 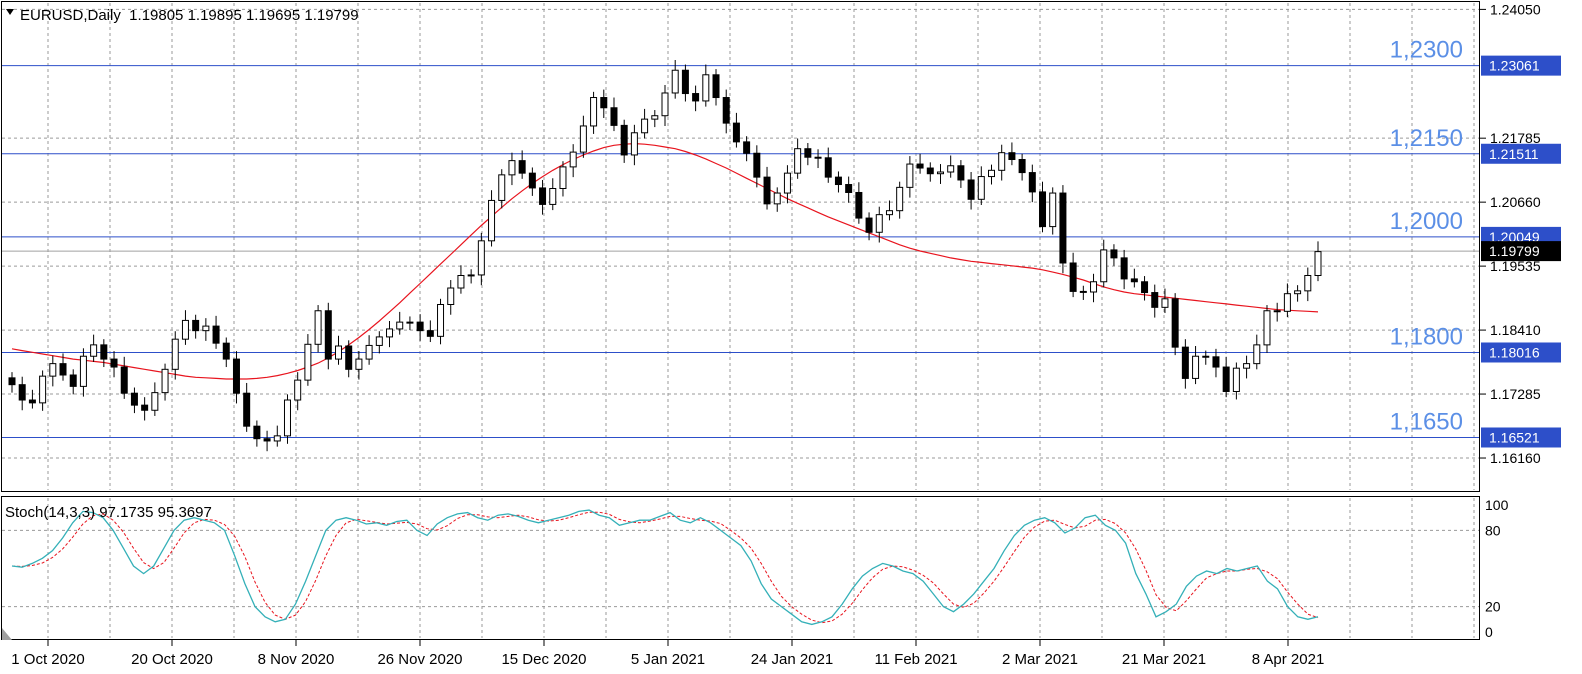 What do you see at coordinates (1426, 138) in the screenshot?
I see `level-label: 1,2150` at bounding box center [1426, 138].